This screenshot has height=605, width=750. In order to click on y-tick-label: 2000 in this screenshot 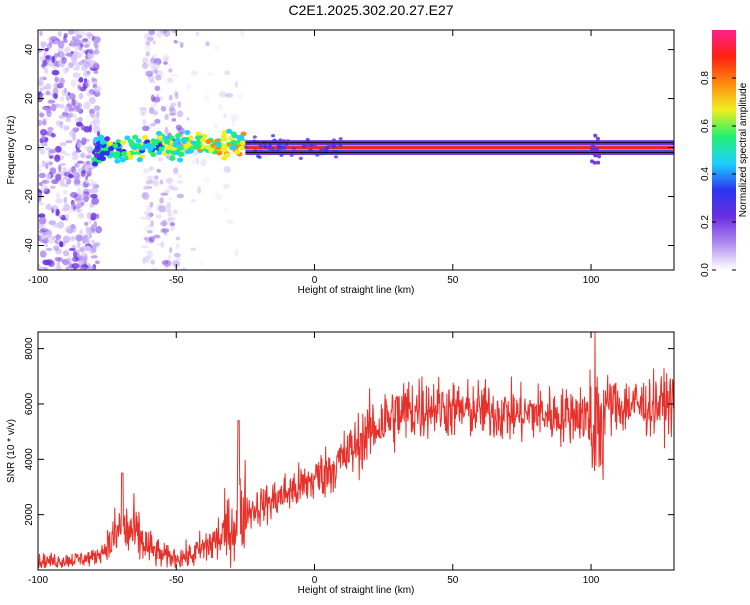, I will do `click(29, 514)`.